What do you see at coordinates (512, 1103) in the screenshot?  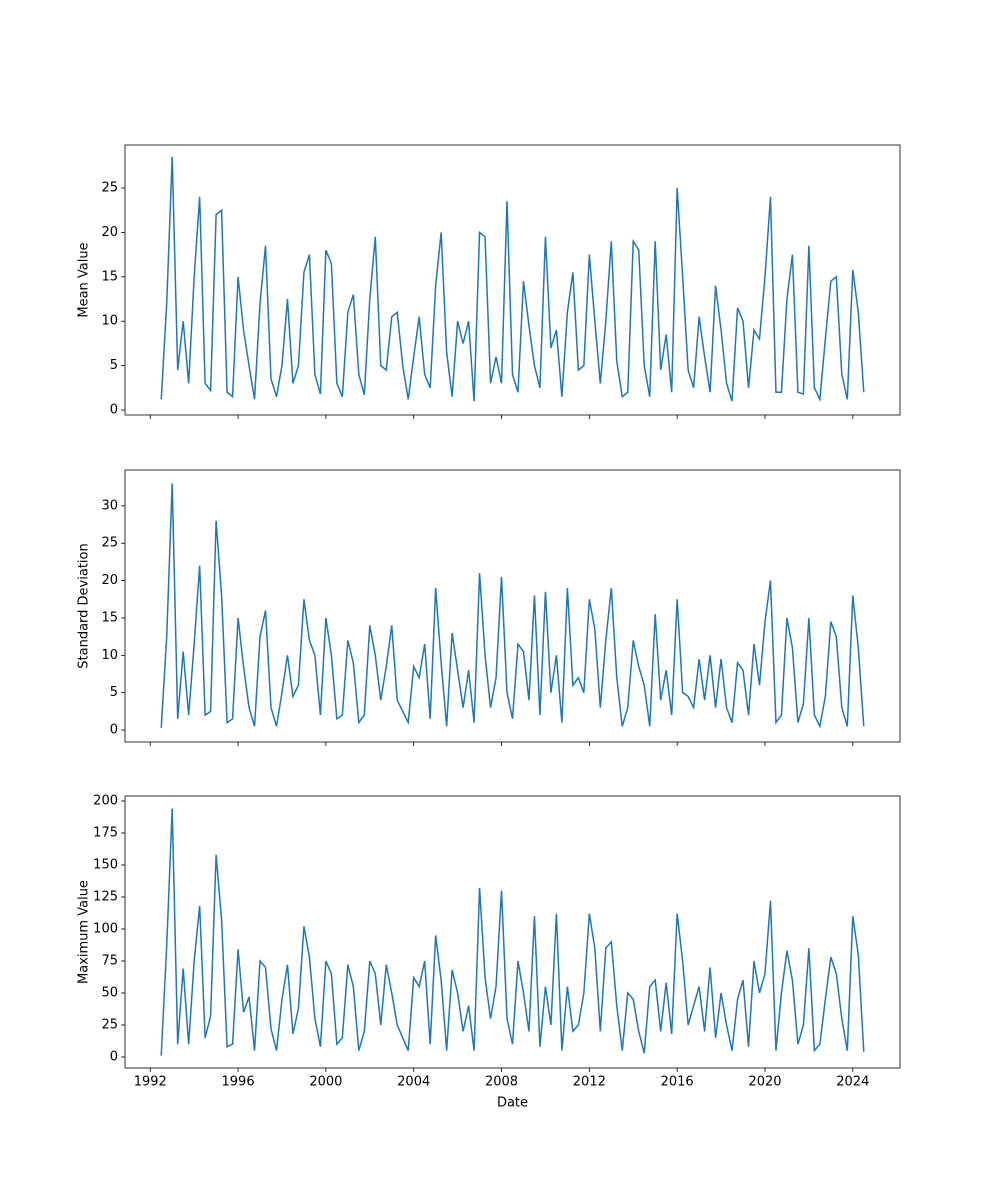 I see `x-axis-label: Date` at bounding box center [512, 1103].